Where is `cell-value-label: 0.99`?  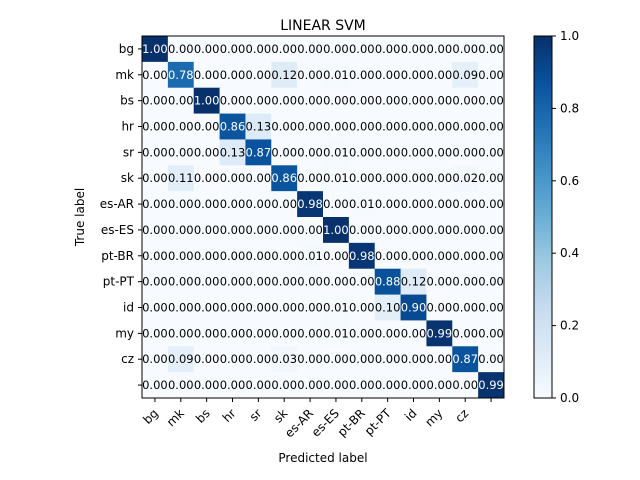 cell-value-label: 0.99 is located at coordinates (440, 333).